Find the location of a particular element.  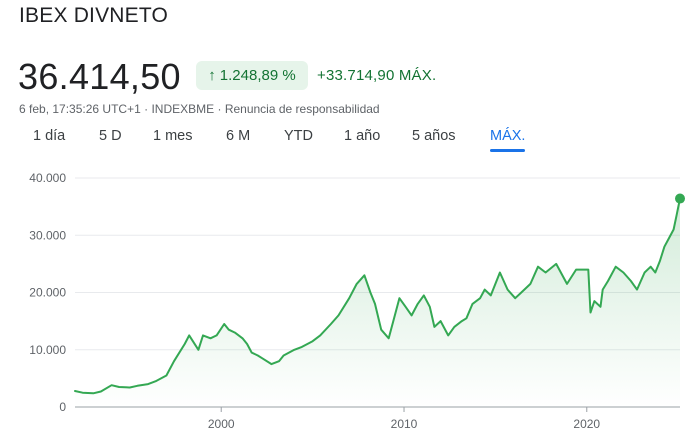

tab-ytd: YTD is located at coordinates (298, 136).